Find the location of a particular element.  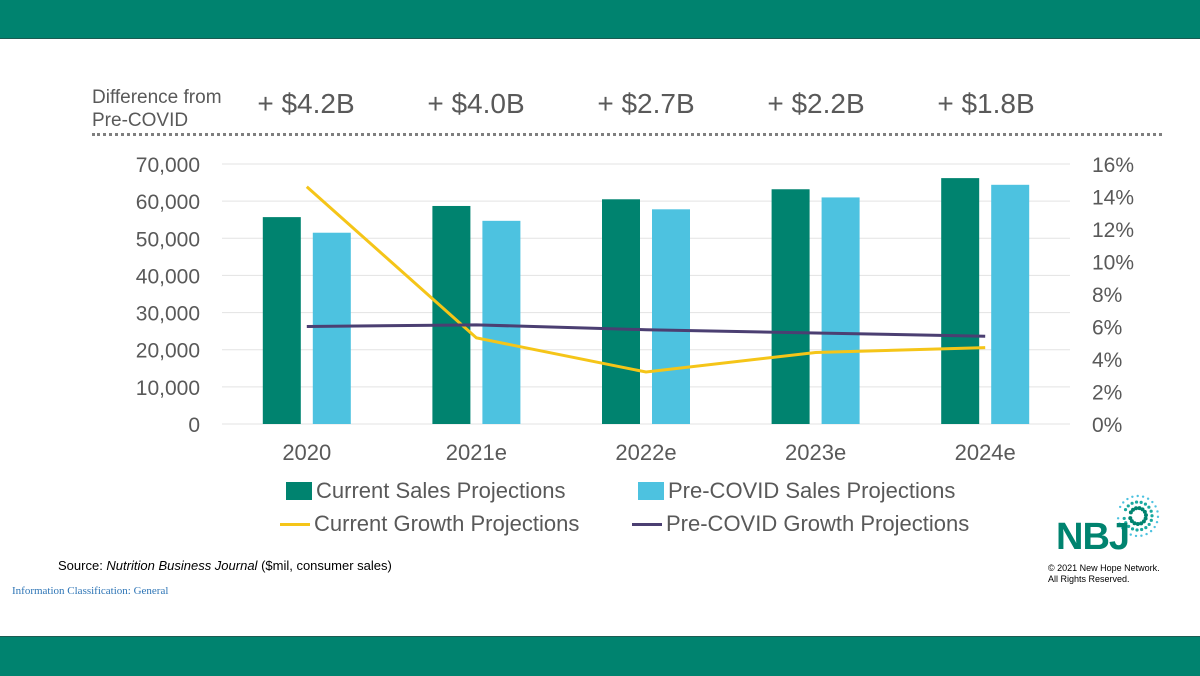

dotted-separator is located at coordinates (627, 134).